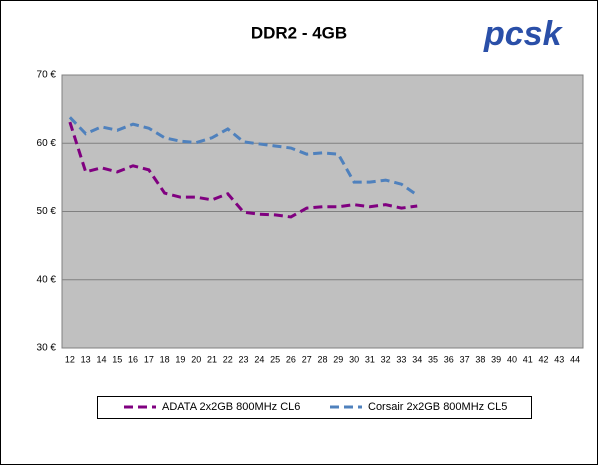 The height and width of the screenshot is (465, 598). I want to click on x-tick-label: 37, so click(465, 359).